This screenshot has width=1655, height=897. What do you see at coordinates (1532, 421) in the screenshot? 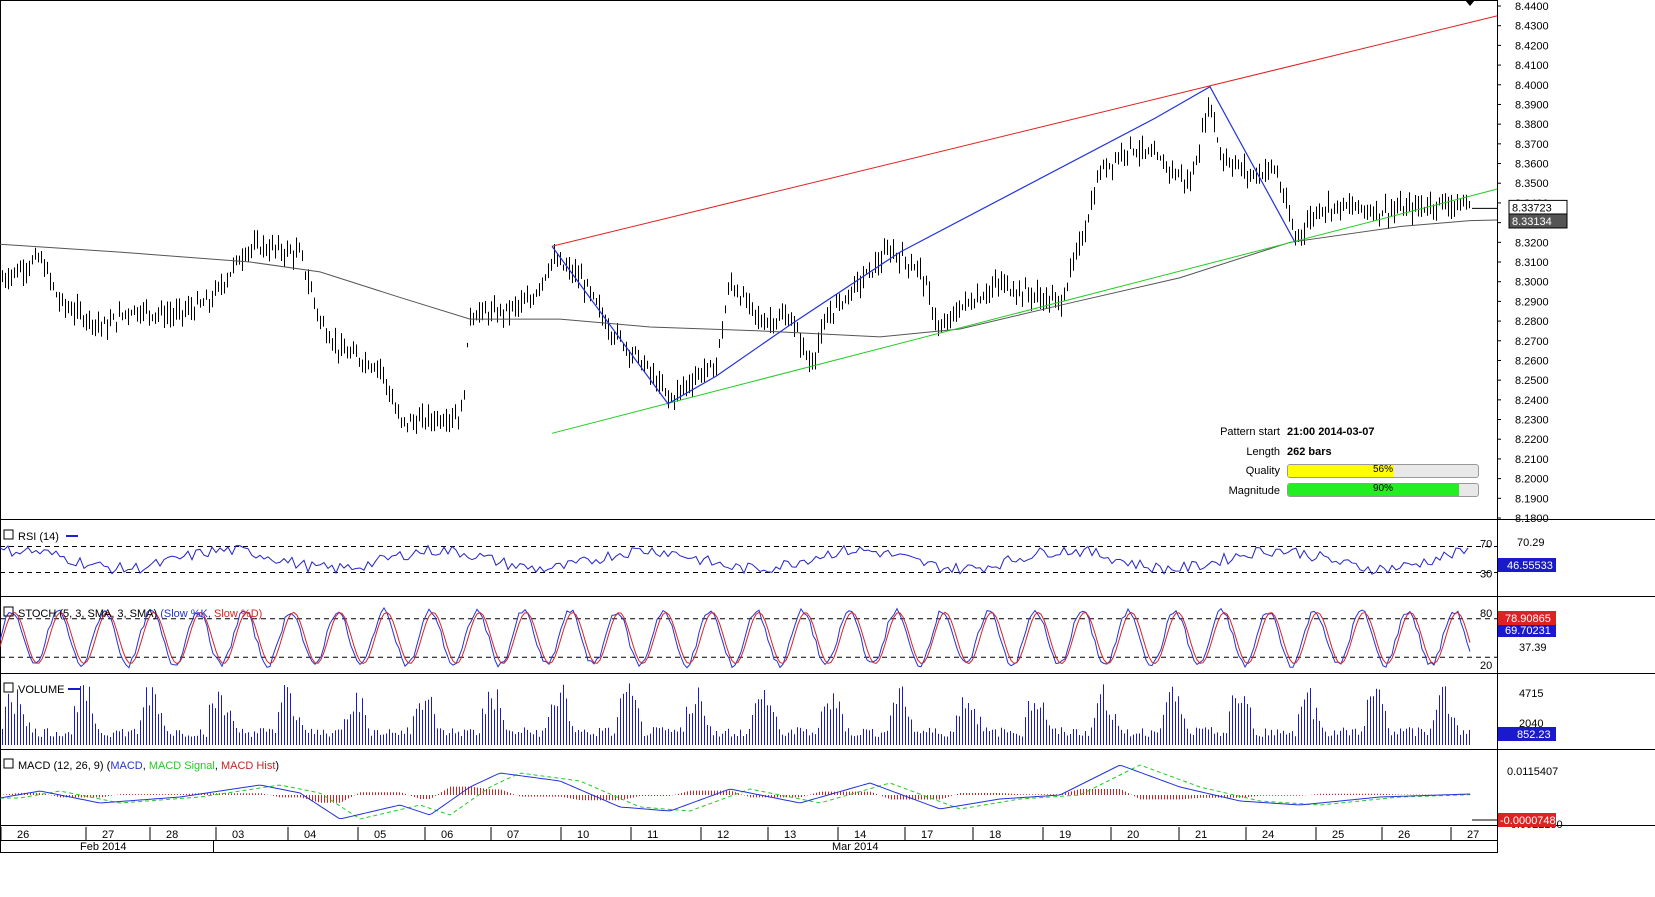
I see `price-tick-label: 8.2300` at bounding box center [1532, 421].